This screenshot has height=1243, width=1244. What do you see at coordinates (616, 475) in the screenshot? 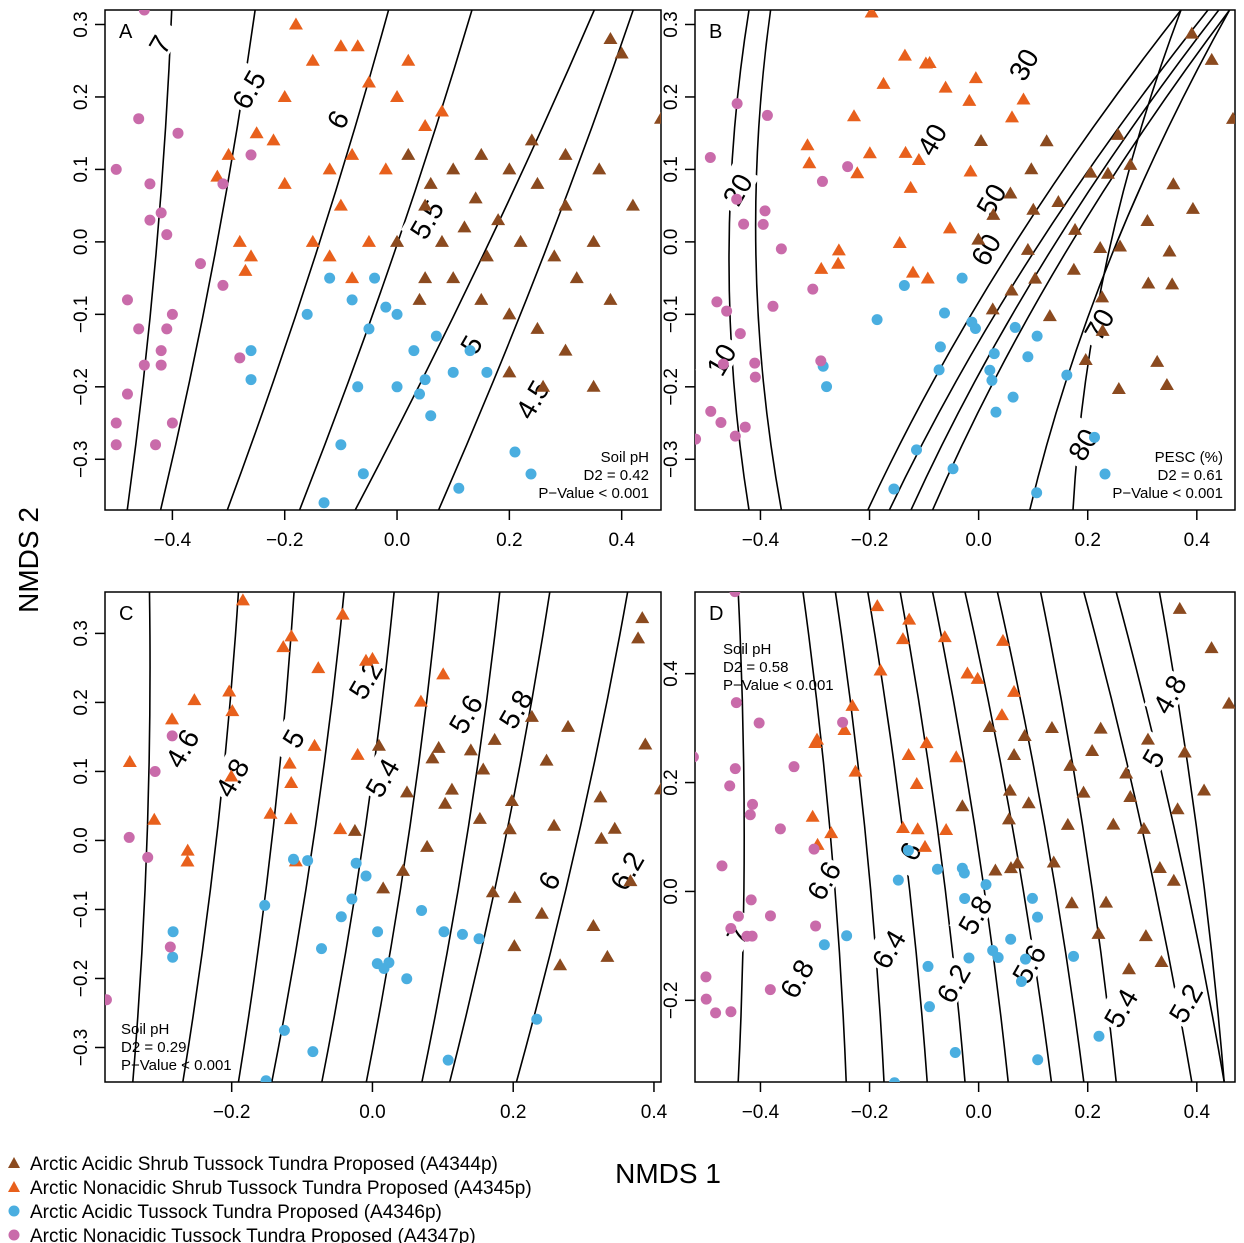
I see `stats-text: D2 = 0.42` at bounding box center [616, 475].